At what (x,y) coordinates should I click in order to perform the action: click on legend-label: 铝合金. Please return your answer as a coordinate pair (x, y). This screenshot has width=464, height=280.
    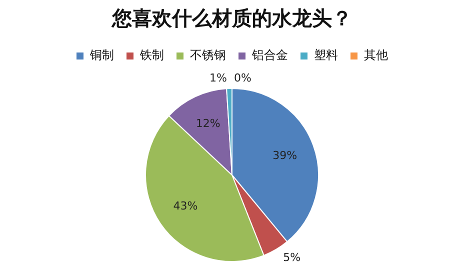
    Looking at the image, I should click on (269, 55).